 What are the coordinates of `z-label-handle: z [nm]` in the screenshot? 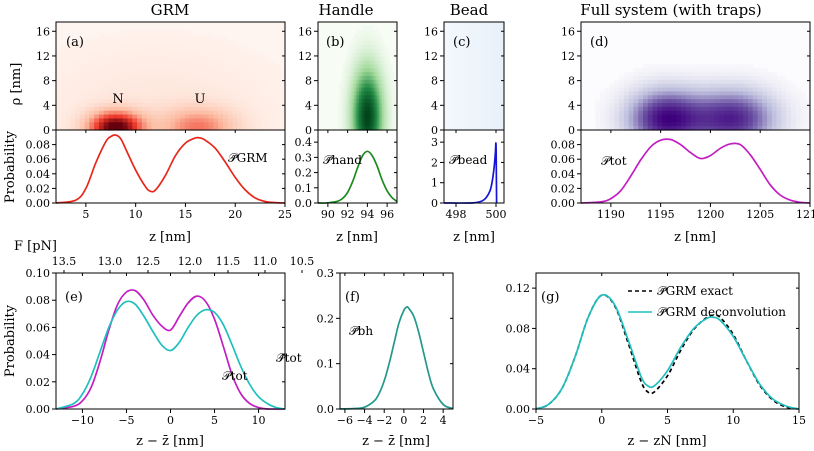 It's located at (357, 237).